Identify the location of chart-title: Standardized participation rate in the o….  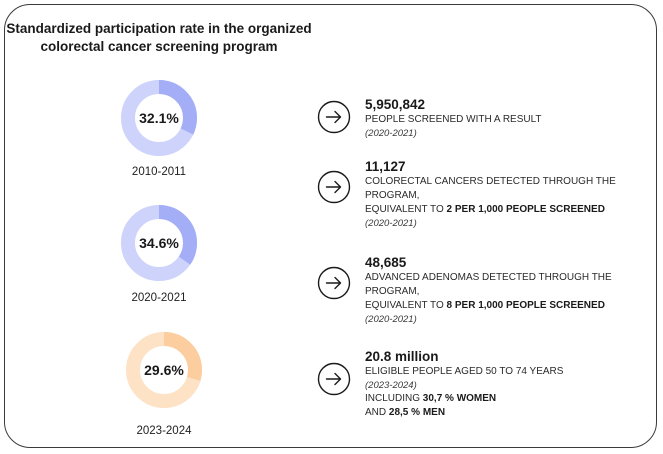
(159, 38).